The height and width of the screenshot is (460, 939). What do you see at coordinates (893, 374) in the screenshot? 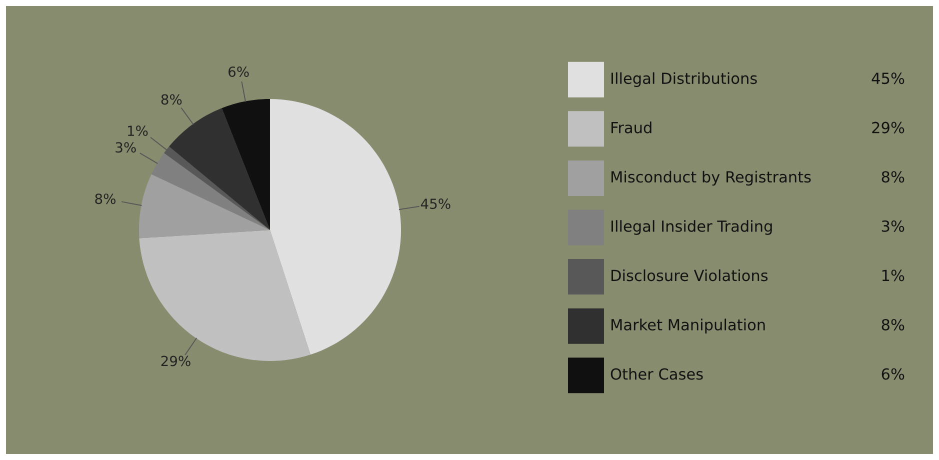
I see `text: 6%` at bounding box center [893, 374].